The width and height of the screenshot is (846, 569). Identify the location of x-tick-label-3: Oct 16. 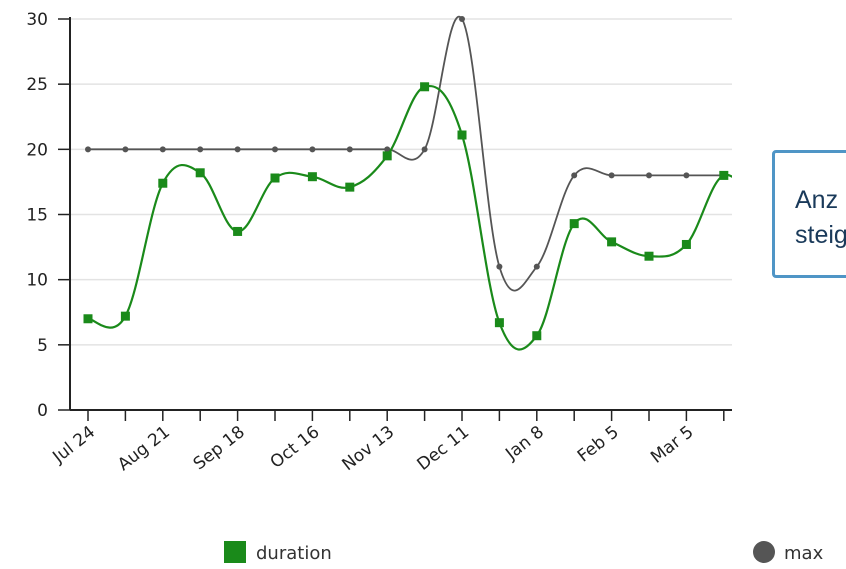
(295, 447).